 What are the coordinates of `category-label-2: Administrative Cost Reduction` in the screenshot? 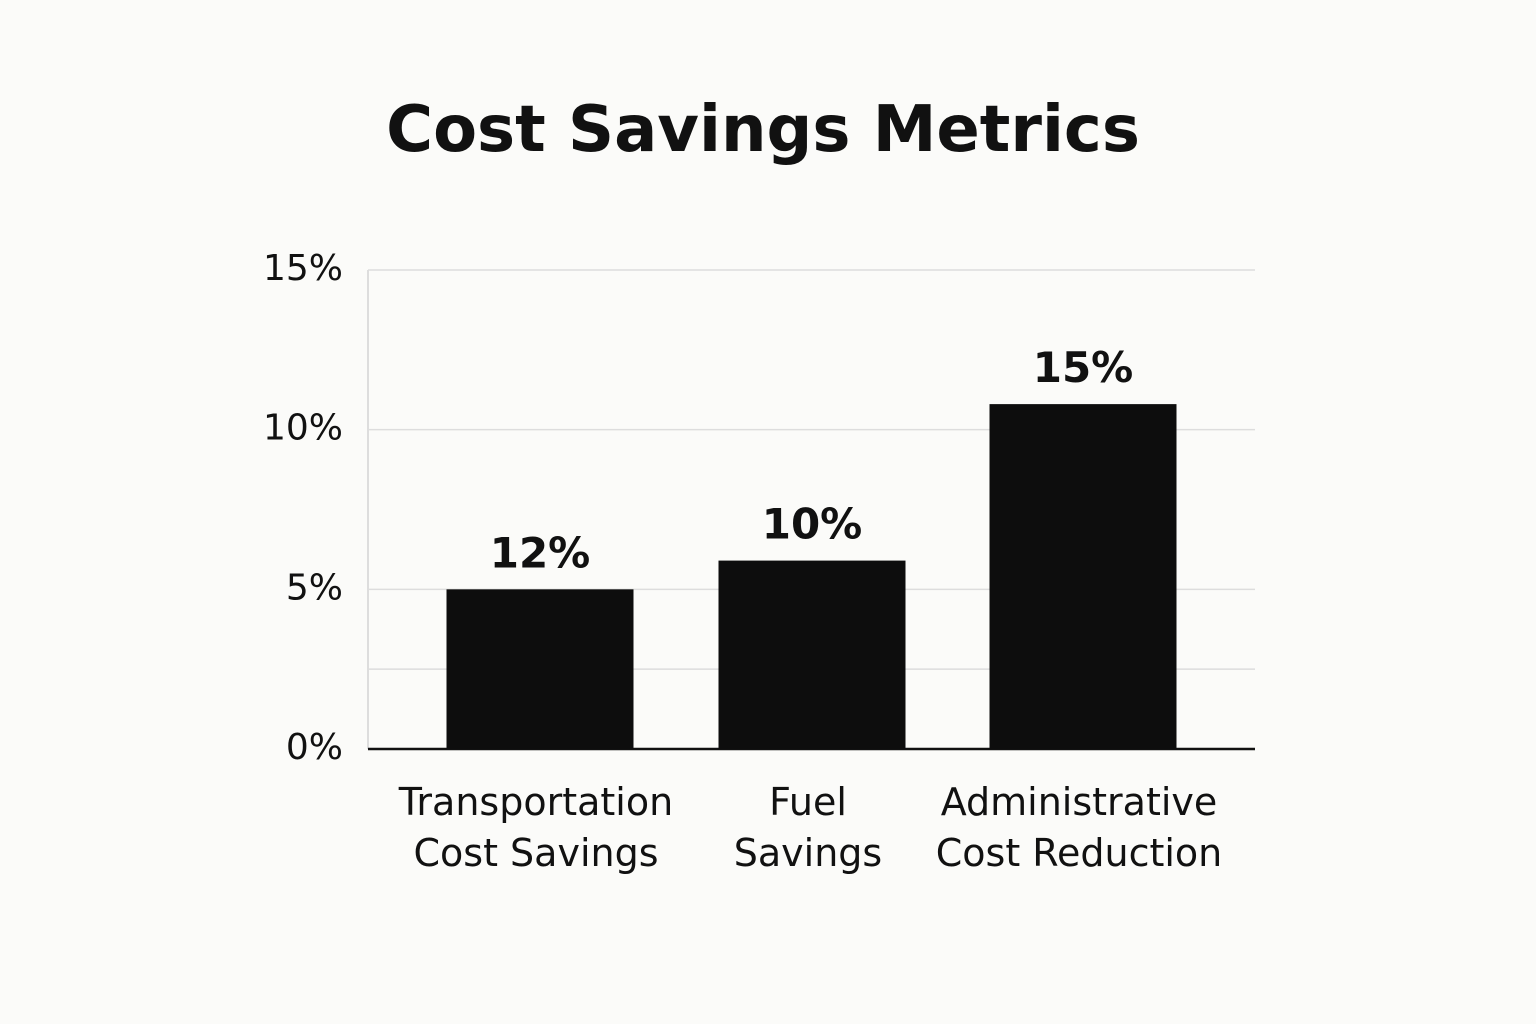 It's located at (1079, 827).